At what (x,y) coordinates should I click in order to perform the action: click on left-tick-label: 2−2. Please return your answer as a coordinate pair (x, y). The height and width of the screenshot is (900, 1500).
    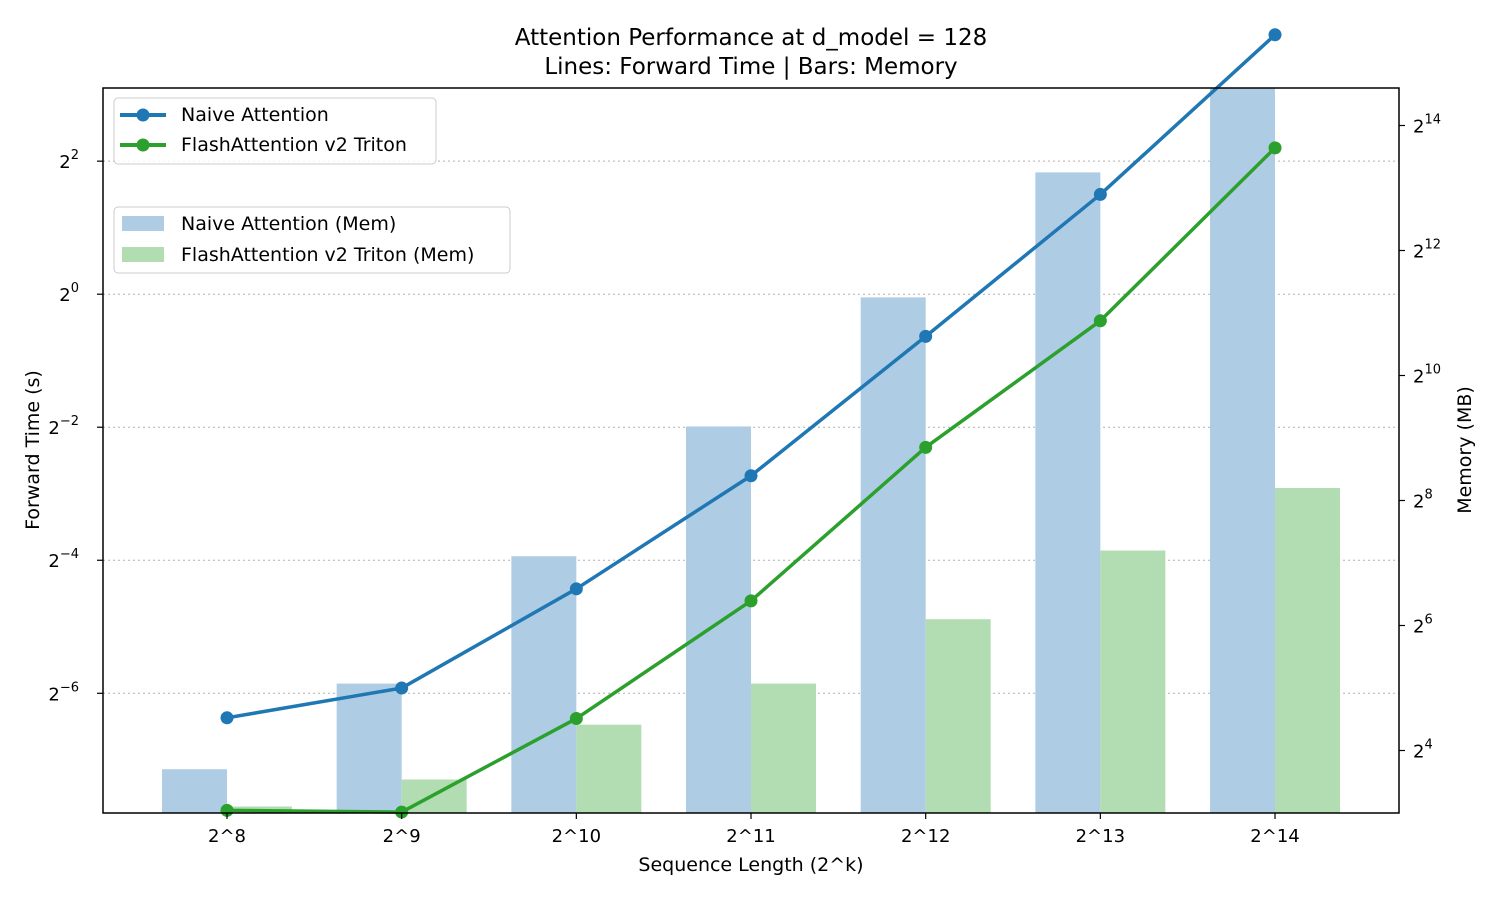
    Looking at the image, I should click on (63, 426).